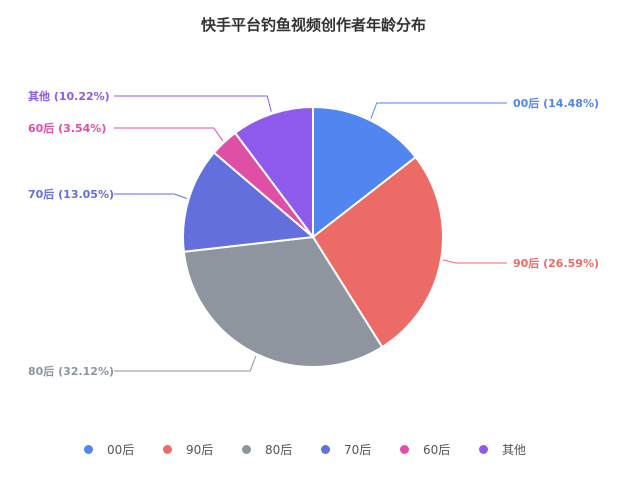 This screenshot has width=627, height=483. Describe the element at coordinates (437, 450) in the screenshot. I see `legend-label: 60后` at that location.